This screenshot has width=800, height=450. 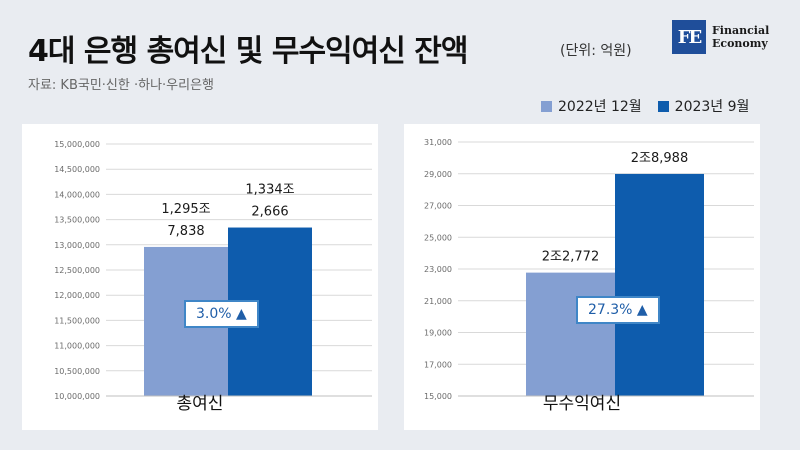 What do you see at coordinates (438, 269) in the screenshot?
I see `y-tick-label: 23,000` at bounding box center [438, 269].